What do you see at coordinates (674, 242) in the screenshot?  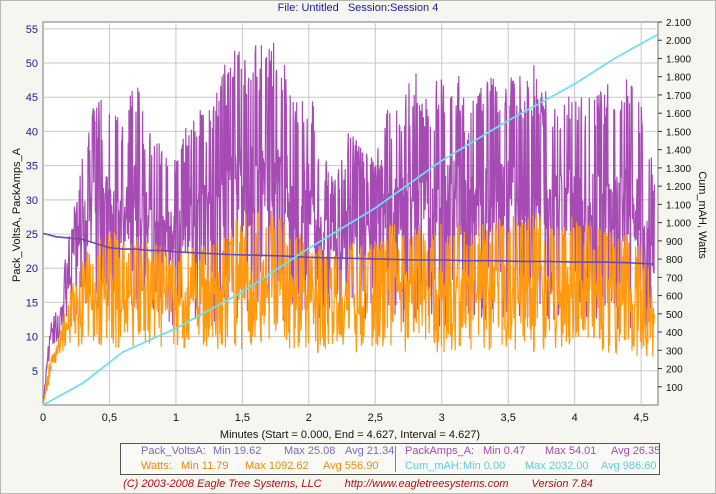 I see `y-right-tick-label: 900` at bounding box center [674, 242].